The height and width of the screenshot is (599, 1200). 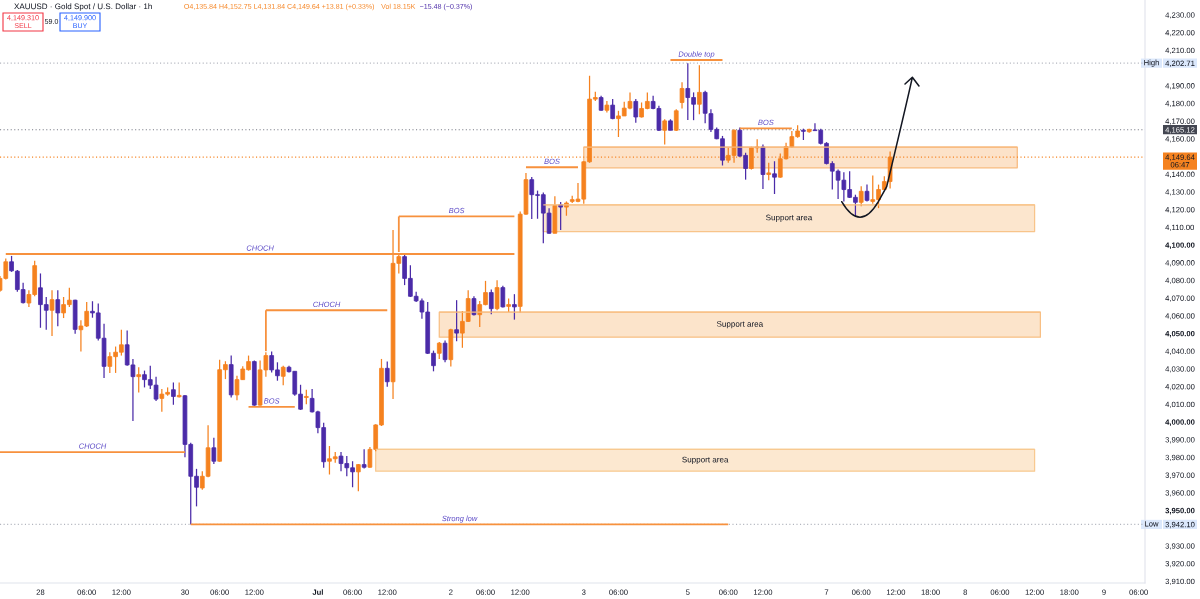 What do you see at coordinates (83, 7) in the screenshot?
I see `chart-title: XAUUSD · Gold Spot / U.S. Dollar · 1h` at bounding box center [83, 7].